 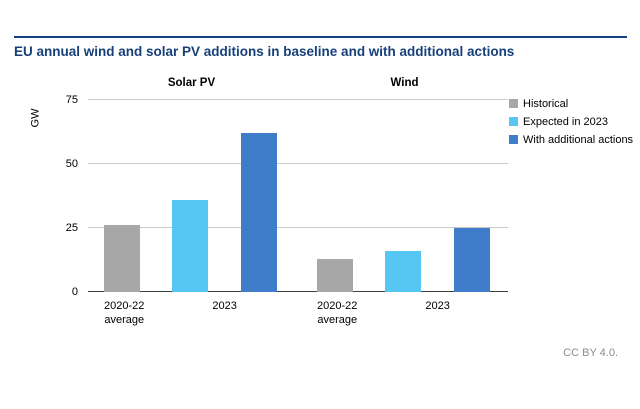 What do you see at coordinates (71, 100) in the screenshot?
I see `ytick-75: 75` at bounding box center [71, 100].